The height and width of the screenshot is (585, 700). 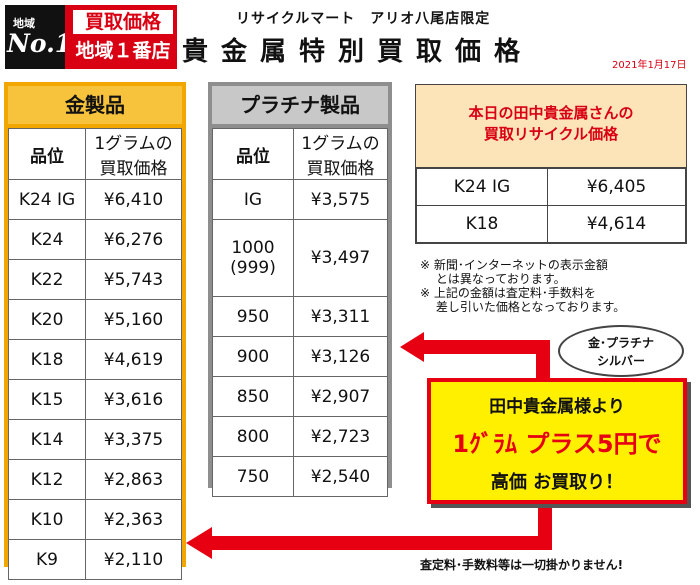 I want to click on badge-line1: 買取価格, so click(x=123, y=22).